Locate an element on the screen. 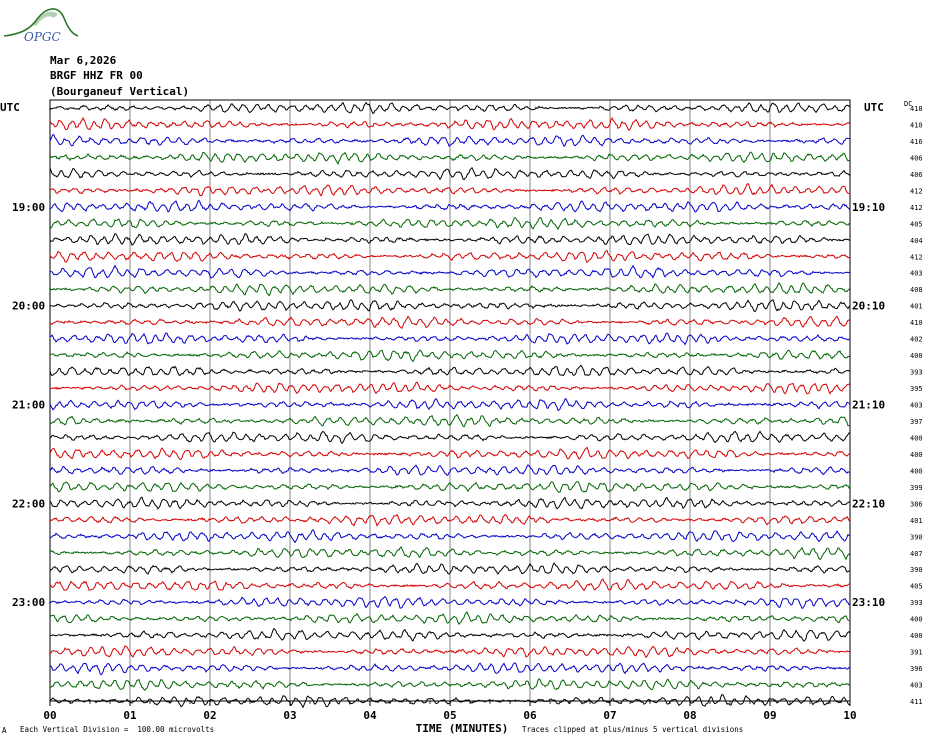 Image resolution: width=930 pixels, height=744 pixels. dc-offset-label: 391 is located at coordinates (916, 653).